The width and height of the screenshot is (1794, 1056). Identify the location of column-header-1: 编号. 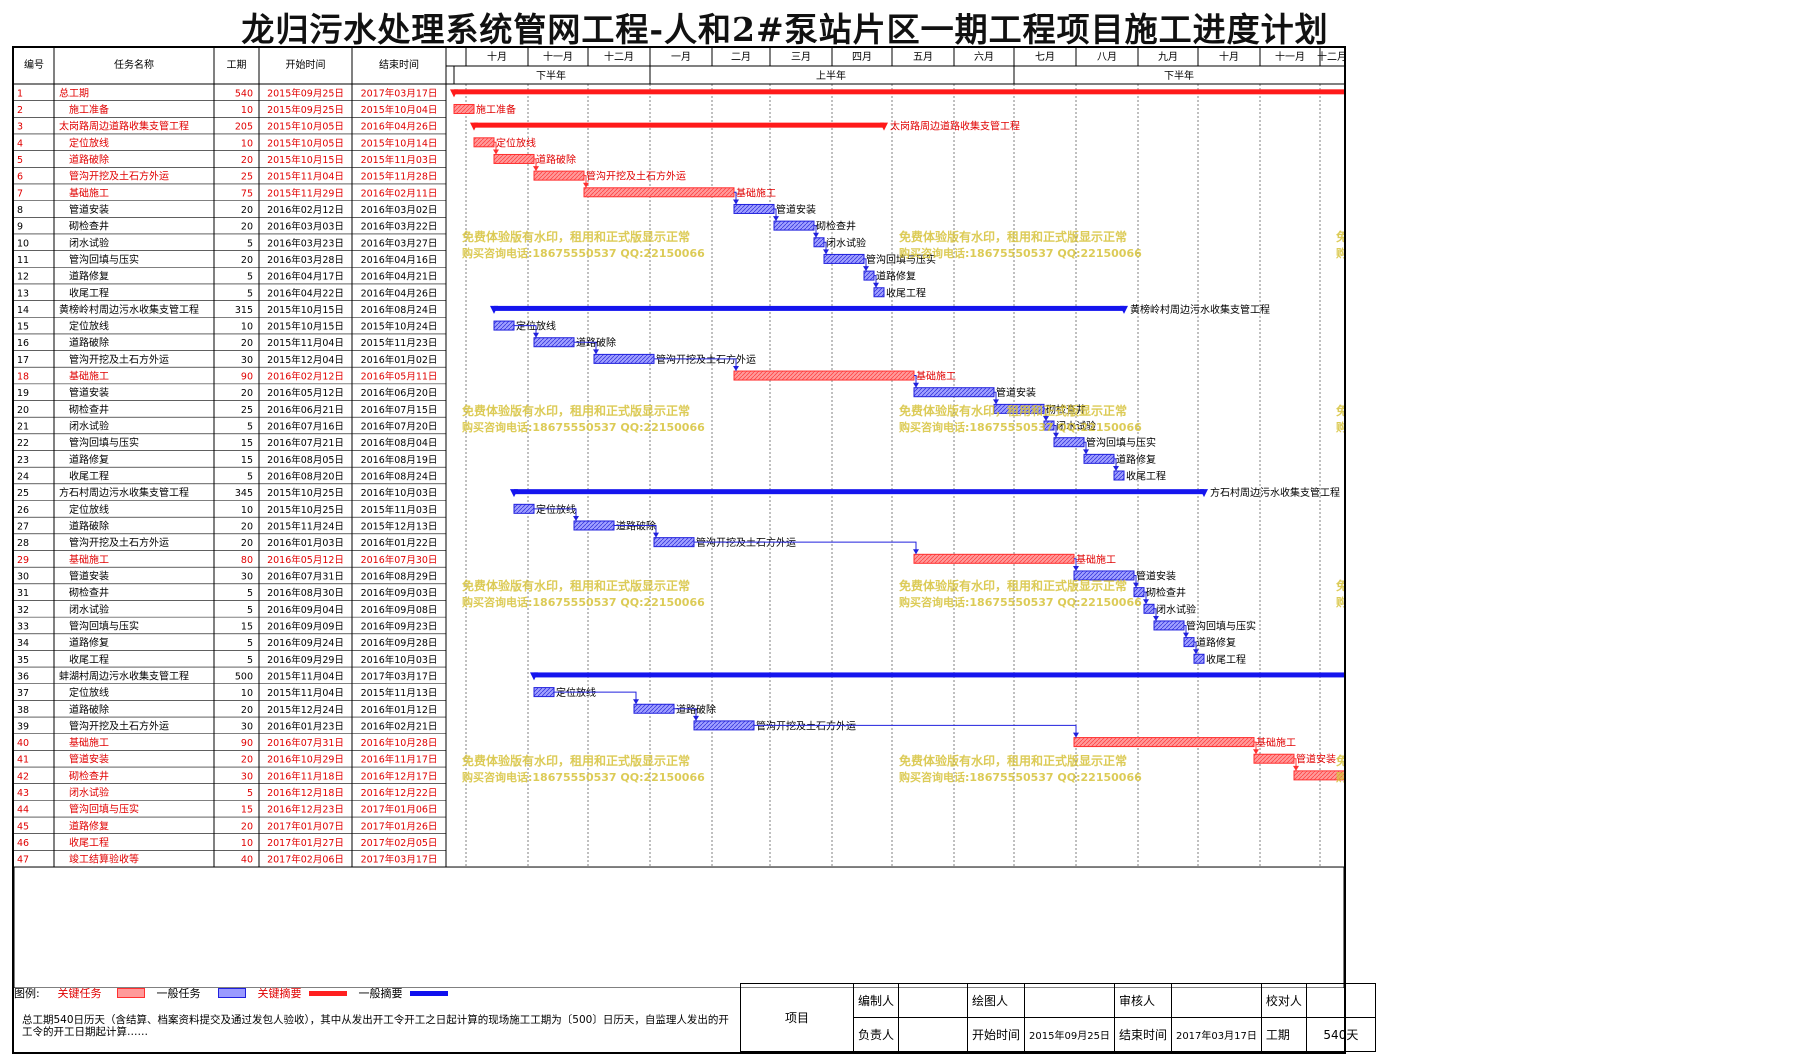
(34, 64).